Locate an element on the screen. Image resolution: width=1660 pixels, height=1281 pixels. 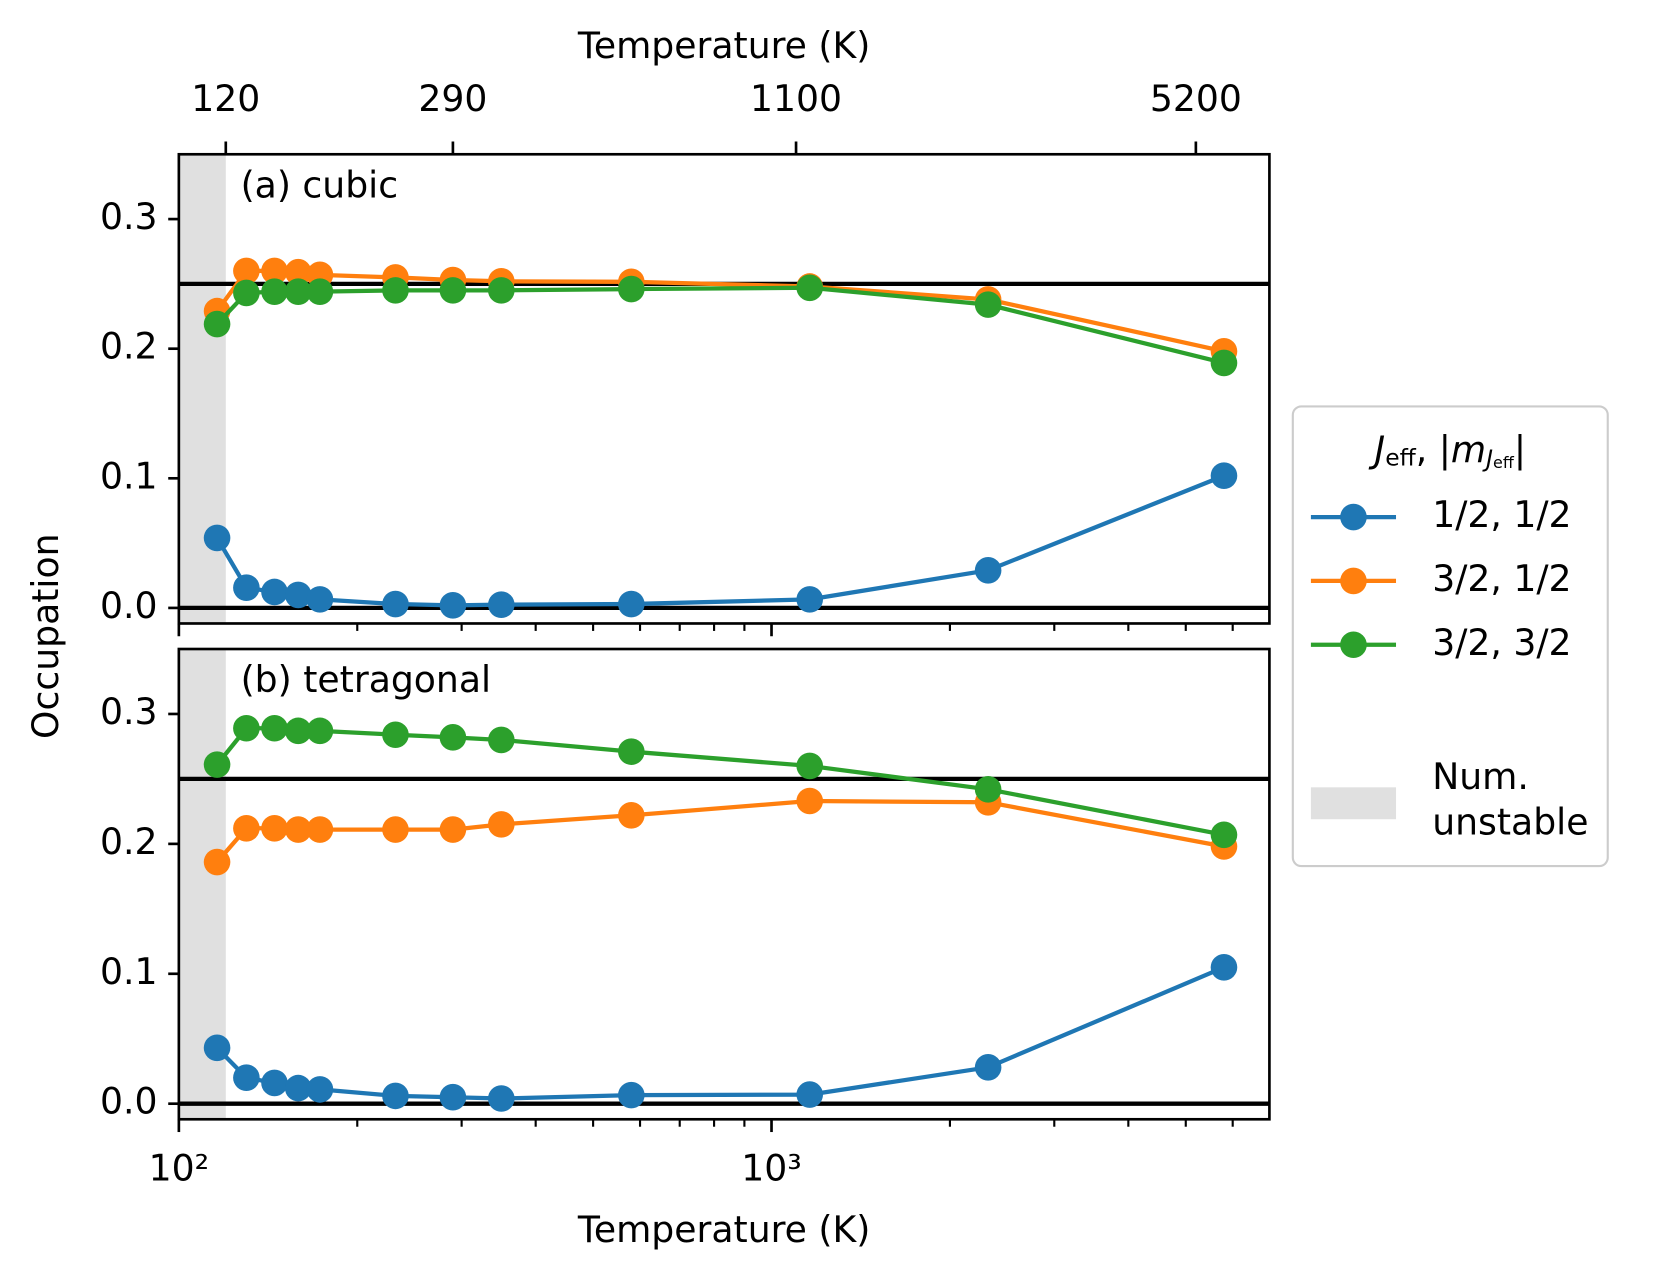
panel-annotation: (b) tetragonal is located at coordinates (366, 679).